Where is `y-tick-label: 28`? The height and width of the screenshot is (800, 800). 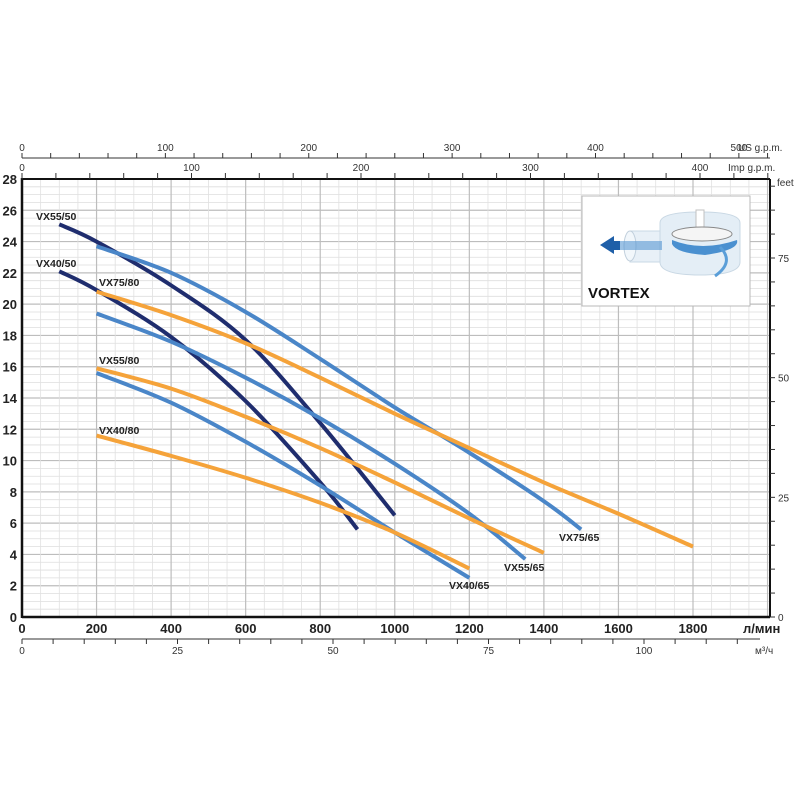
y-tick-label: 28 is located at coordinates (10, 179).